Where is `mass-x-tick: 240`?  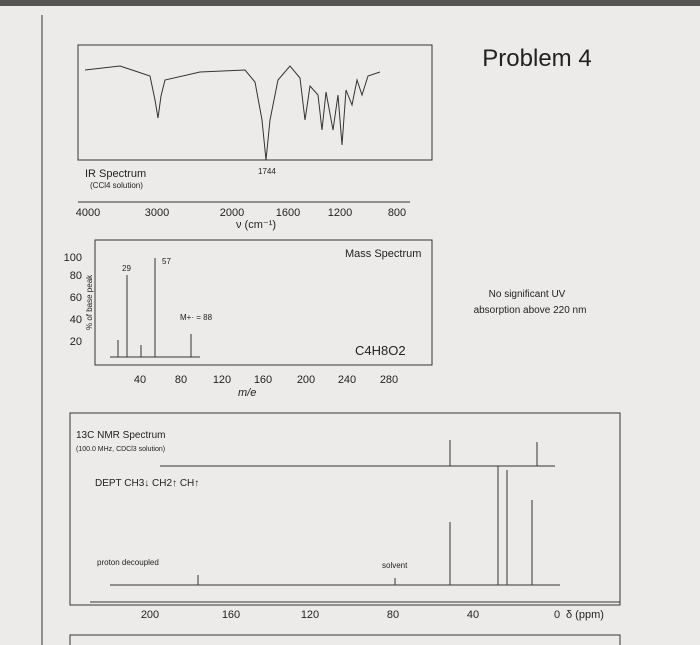 mass-x-tick: 240 is located at coordinates (347, 380).